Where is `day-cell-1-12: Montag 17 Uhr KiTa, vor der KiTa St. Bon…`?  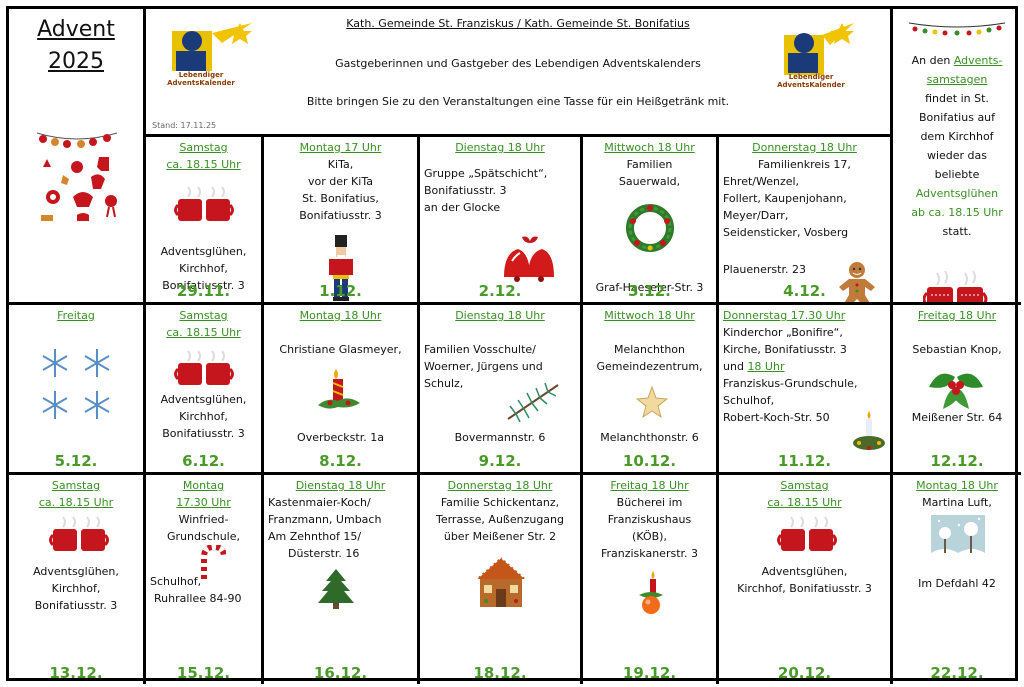 day-cell-1-12: Montag 17 Uhr KiTa, vor der KiTa St. Bon… is located at coordinates (342, 221).